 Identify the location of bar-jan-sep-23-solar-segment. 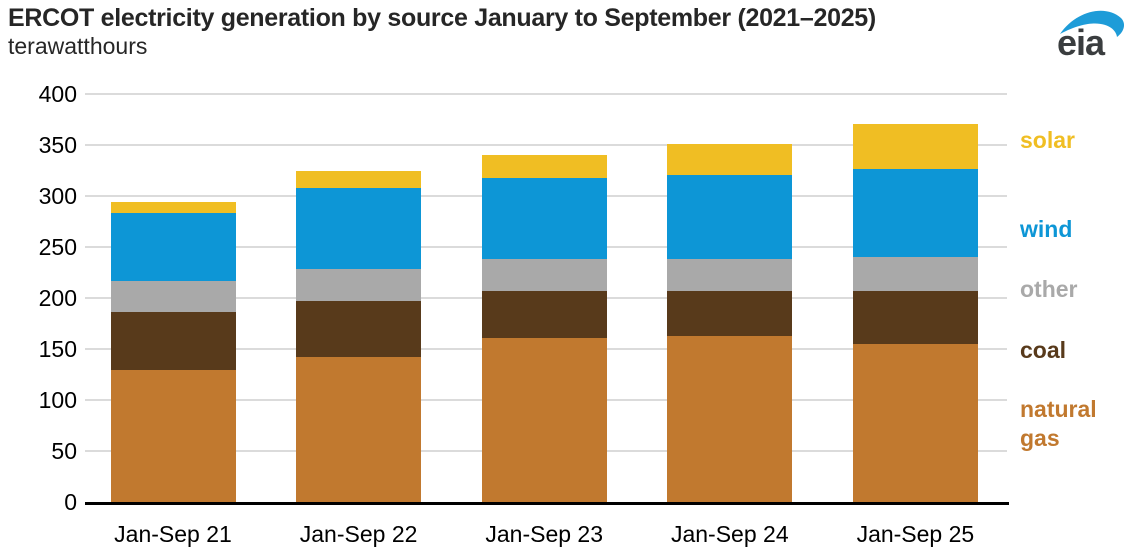
(544, 166).